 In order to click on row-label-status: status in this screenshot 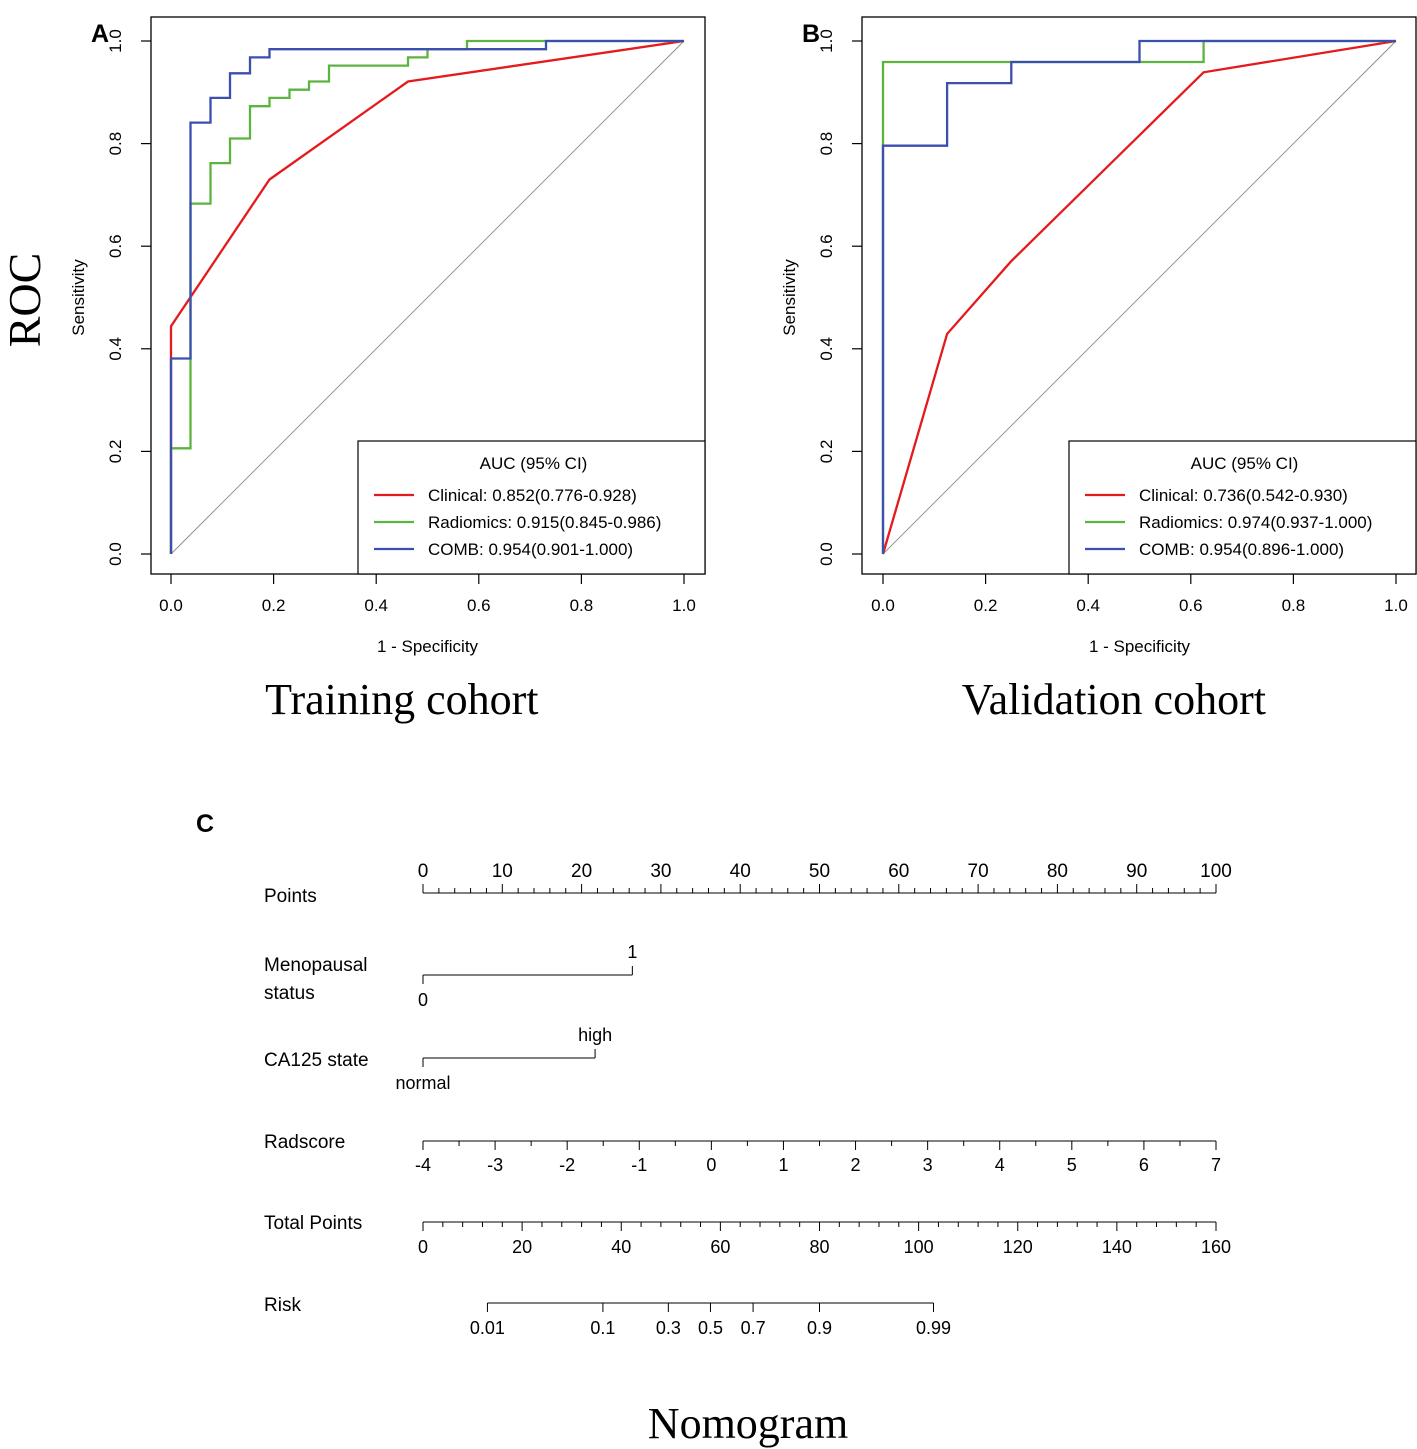, I will do `click(289, 993)`.